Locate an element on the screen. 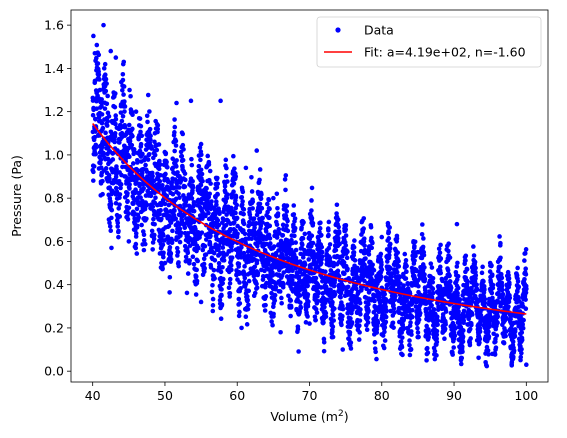 The image size is (567, 438). x-tick-label: 90 is located at coordinates (454, 395).